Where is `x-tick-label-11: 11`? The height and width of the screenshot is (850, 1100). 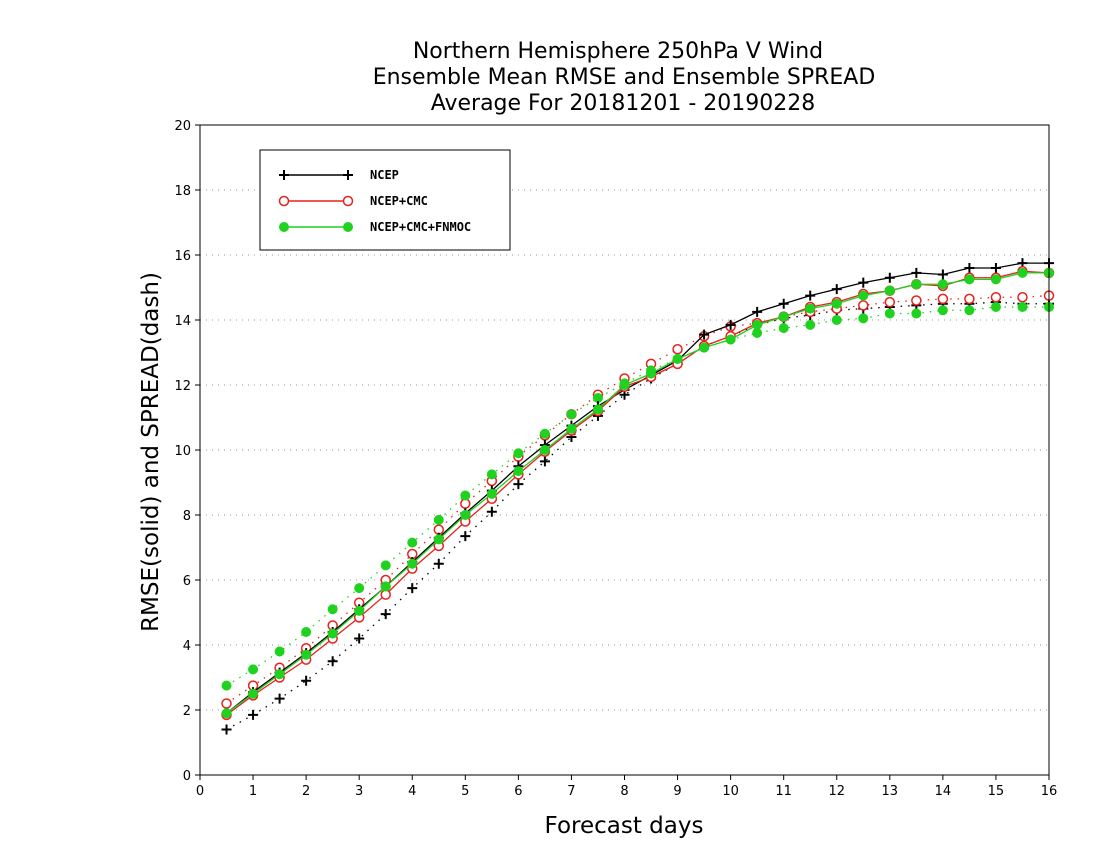
x-tick-label-11: 11 is located at coordinates (783, 791).